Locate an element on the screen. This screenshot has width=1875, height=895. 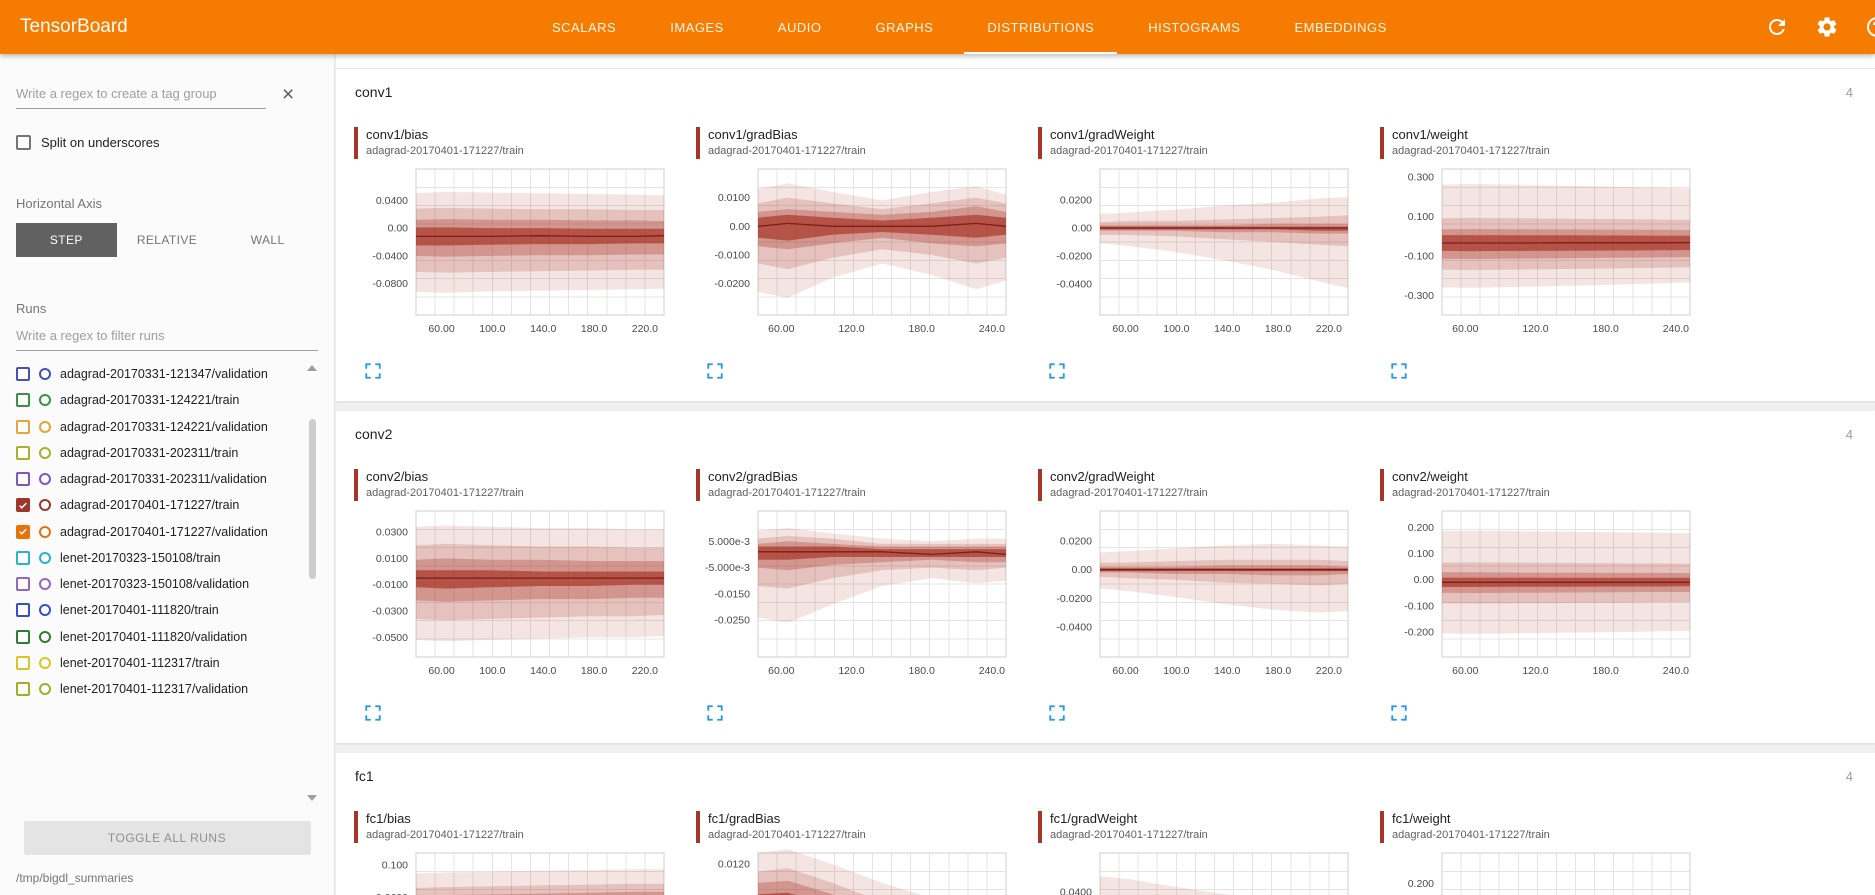
run-item: lenet-20170323-150108/validation is located at coordinates (159, 584).